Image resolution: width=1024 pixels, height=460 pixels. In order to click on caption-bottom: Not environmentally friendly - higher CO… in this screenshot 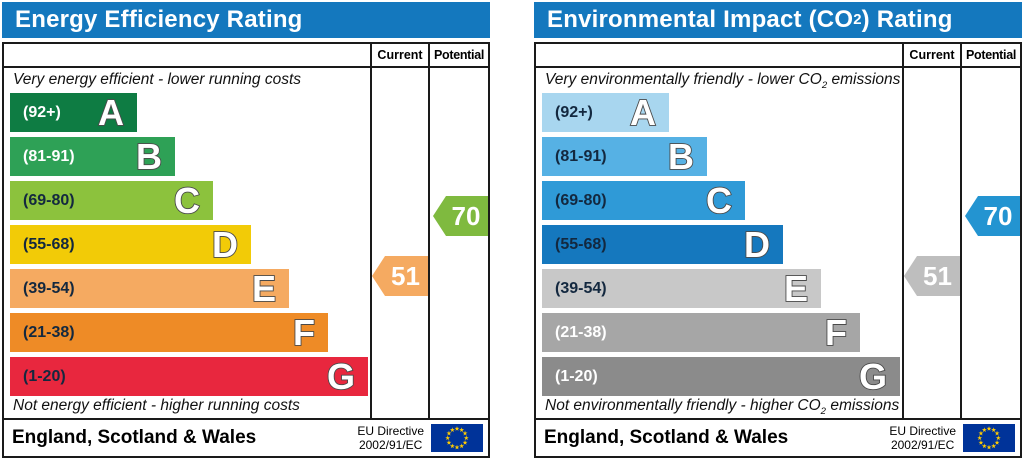, I will do `click(722, 407)`.